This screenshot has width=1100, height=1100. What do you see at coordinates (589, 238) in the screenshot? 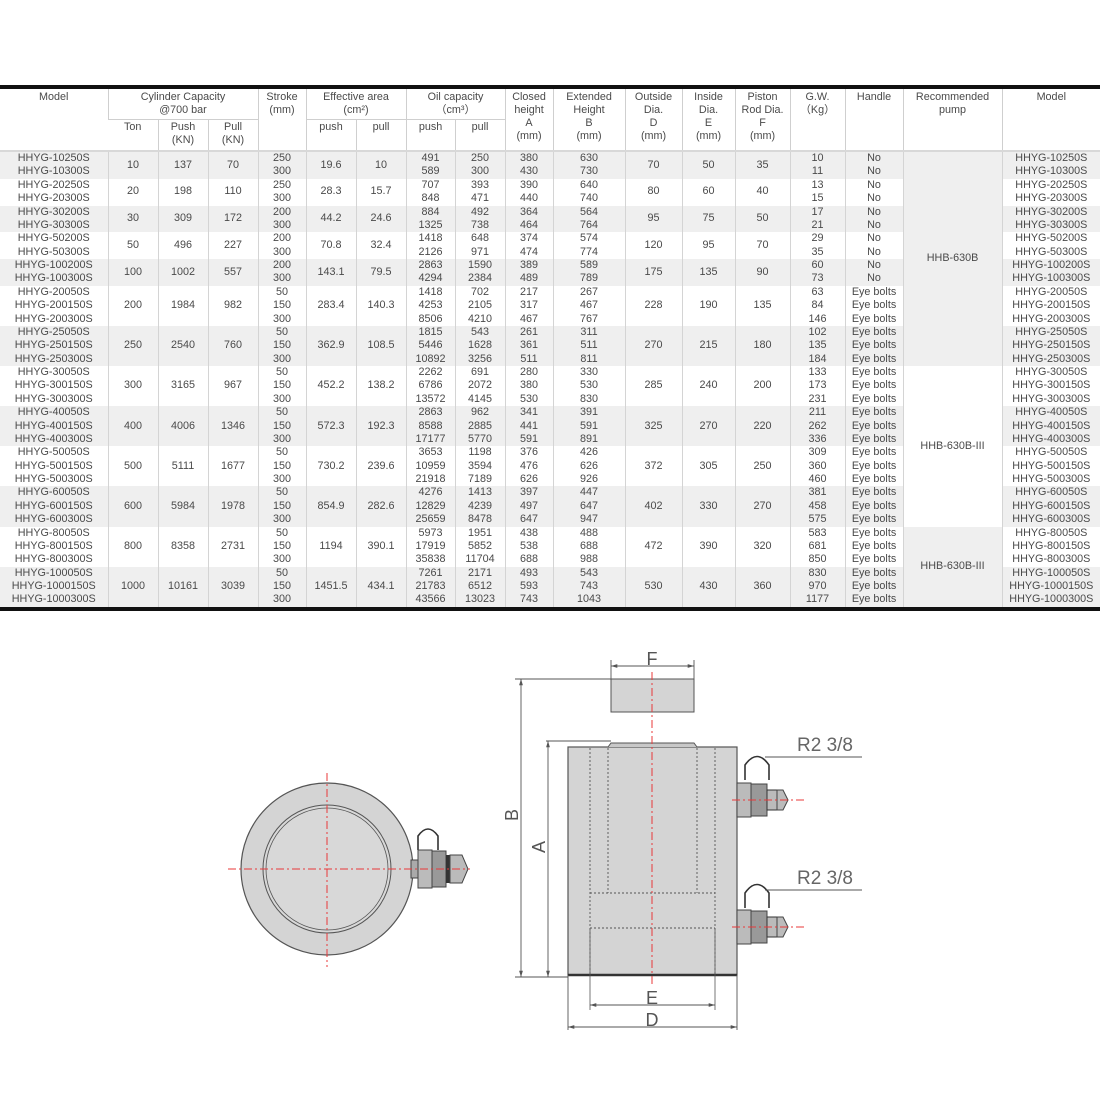
I see `extended-height-cell-line: 574` at bounding box center [589, 238].